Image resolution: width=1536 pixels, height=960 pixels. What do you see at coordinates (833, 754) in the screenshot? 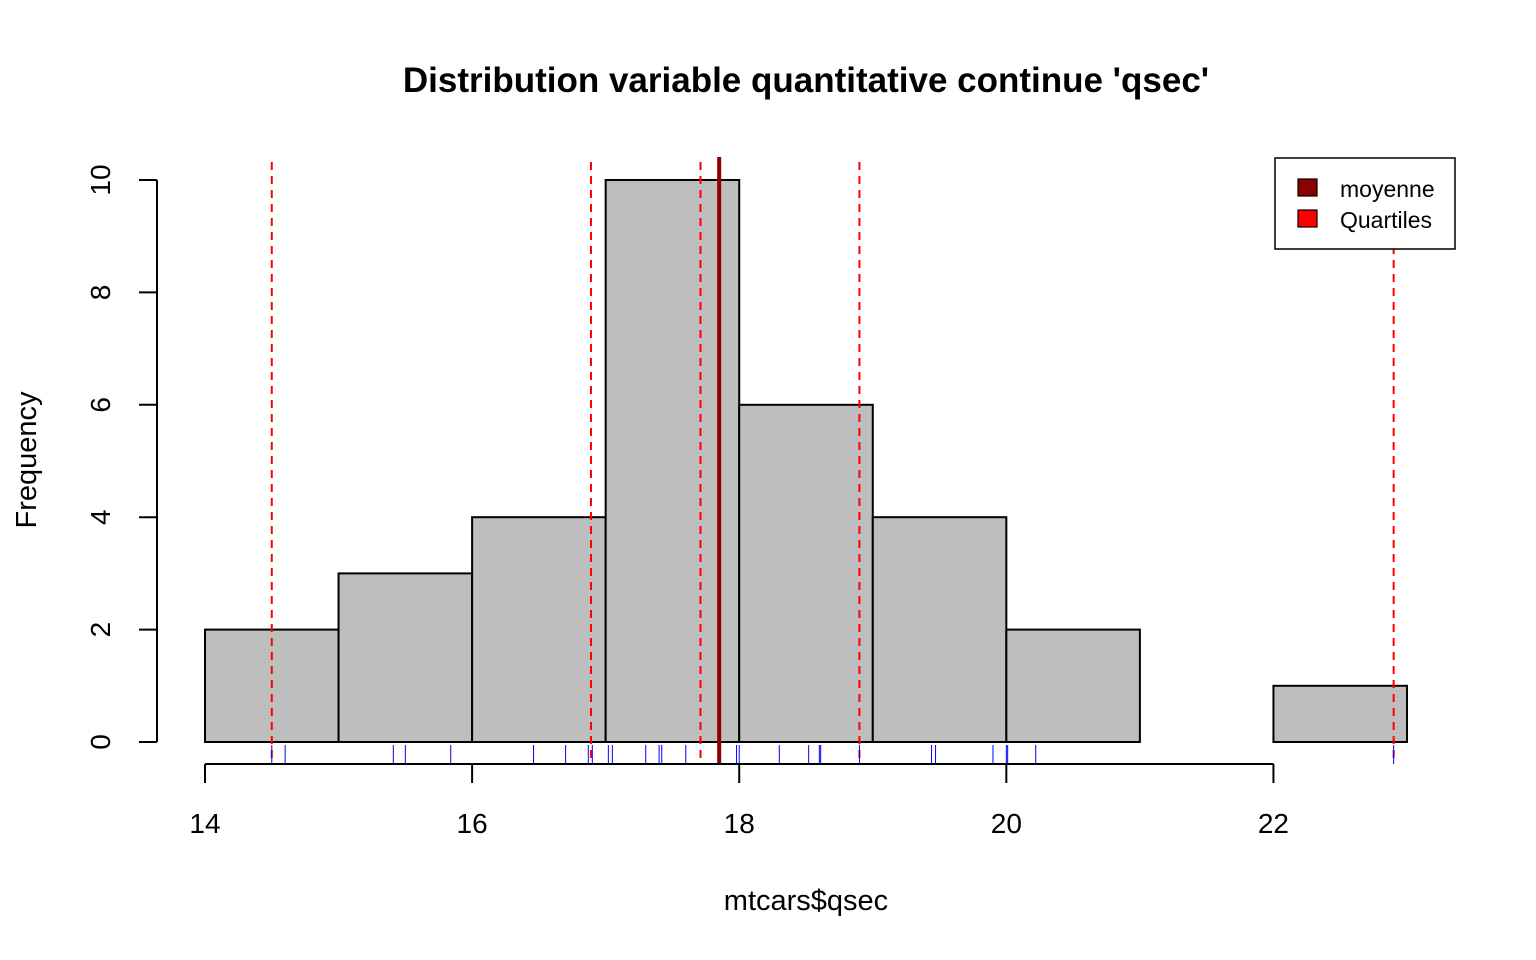
I see `rug-group` at bounding box center [833, 754].